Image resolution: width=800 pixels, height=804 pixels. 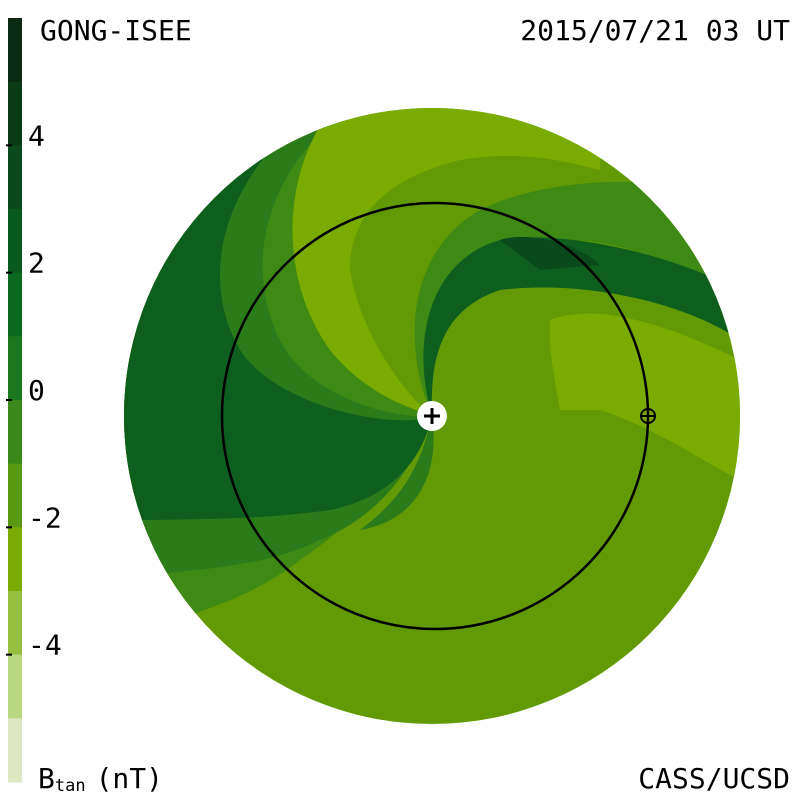 I want to click on colorbar: 4 2 0 -2 -4, so click(x=34, y=400).